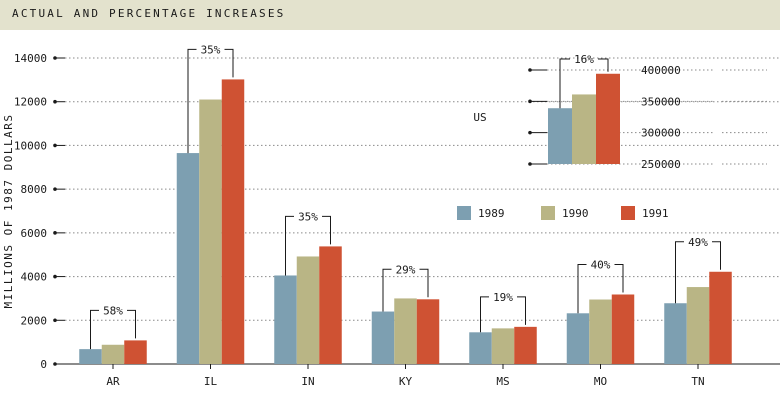 This screenshot has height=414, width=780. Describe the element at coordinates (600, 331) in the screenshot. I see `bar-1990-MO` at that location.